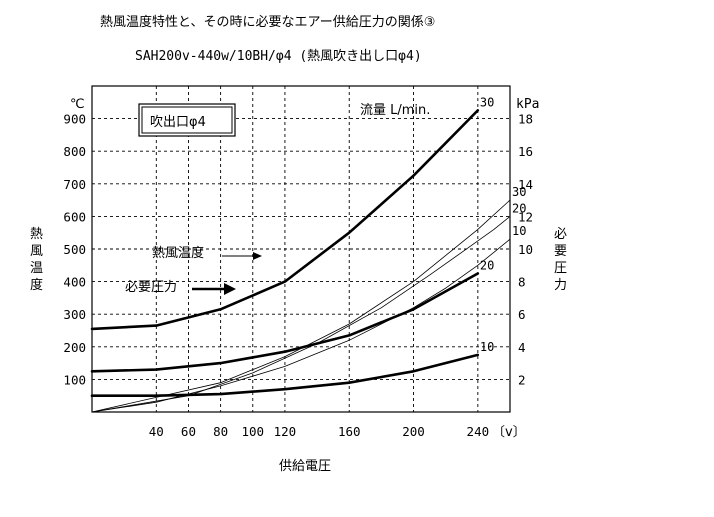 This screenshot has width=714, height=517. Describe the element at coordinates (74, 379) in the screenshot. I see `y-left-tick-label: 100` at that location.